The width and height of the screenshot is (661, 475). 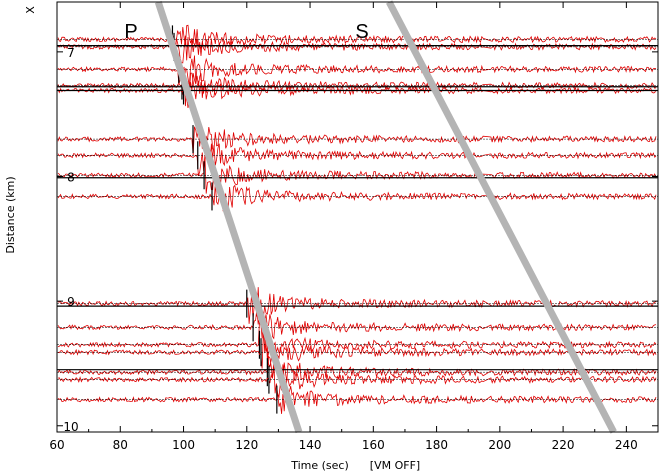 I want to click on x-tick-label: 200, so click(x=499, y=445).